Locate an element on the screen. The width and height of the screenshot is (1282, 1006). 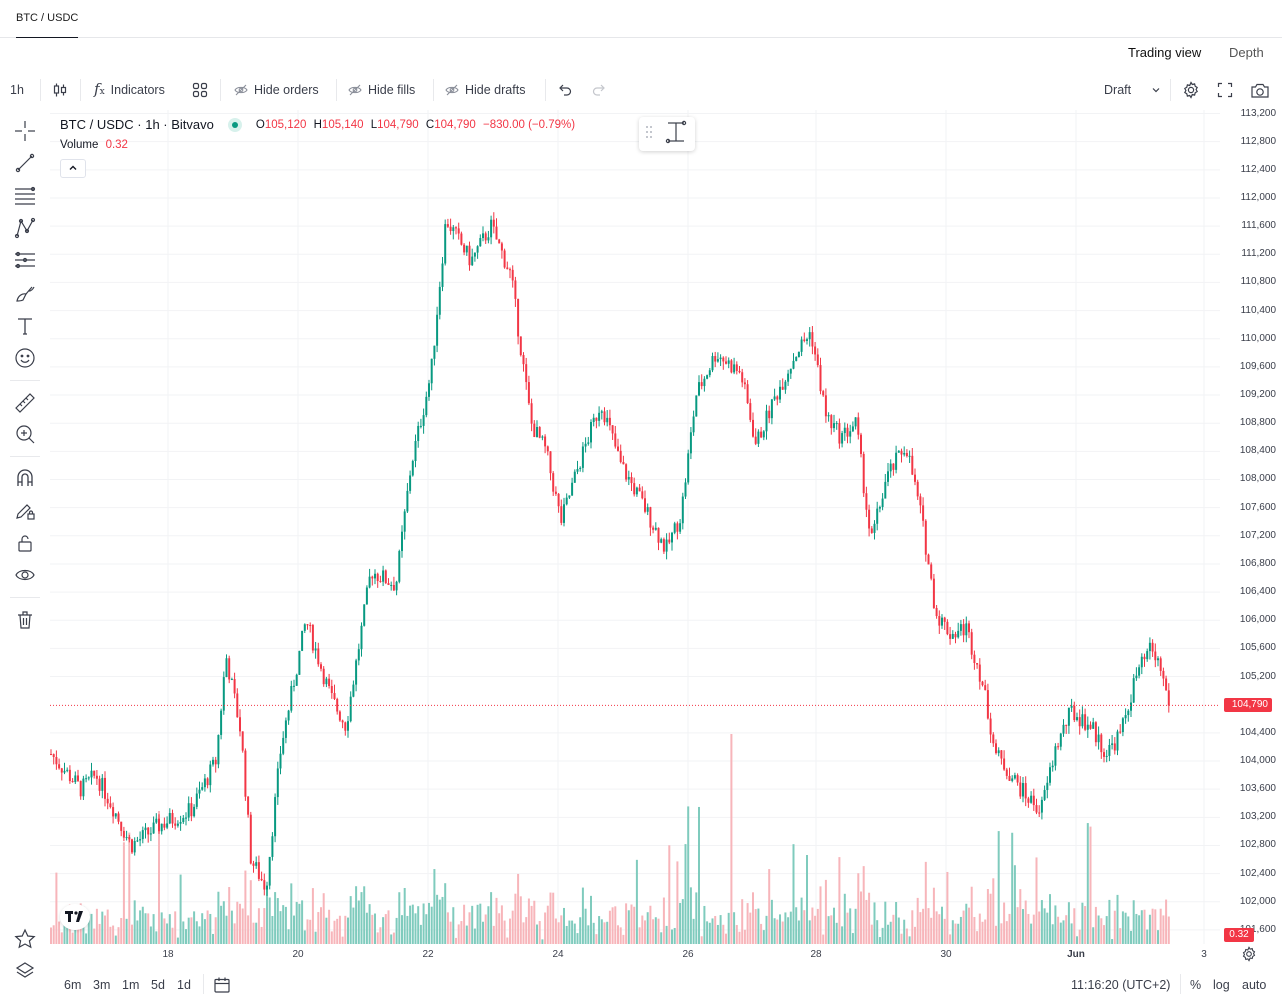
tab-depth: Depth is located at coordinates (1246, 52).